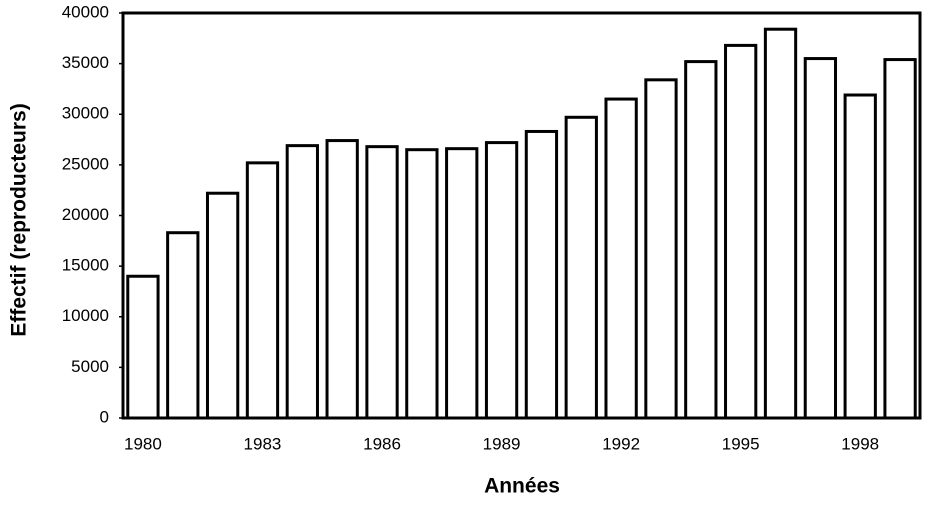  I want to click on y-tick-label: 20000, so click(85, 214).